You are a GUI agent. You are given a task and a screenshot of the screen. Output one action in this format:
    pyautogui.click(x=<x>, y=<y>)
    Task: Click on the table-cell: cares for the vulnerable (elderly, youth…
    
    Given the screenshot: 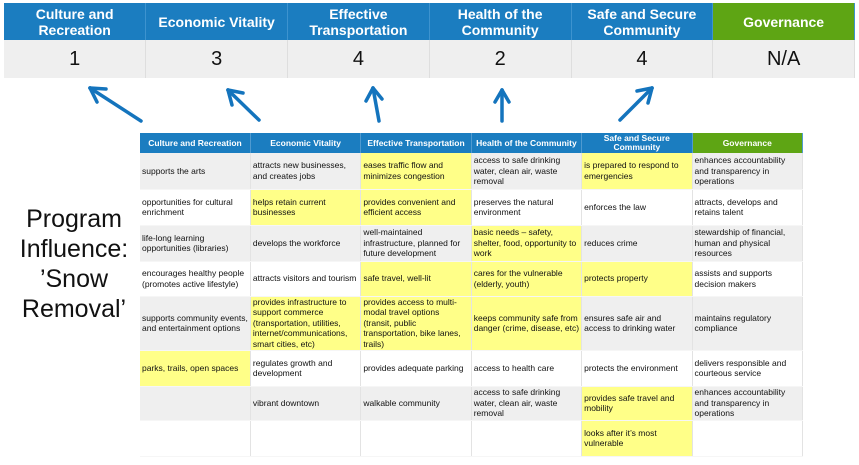 What is the action you would take?
    pyautogui.click(x=527, y=279)
    